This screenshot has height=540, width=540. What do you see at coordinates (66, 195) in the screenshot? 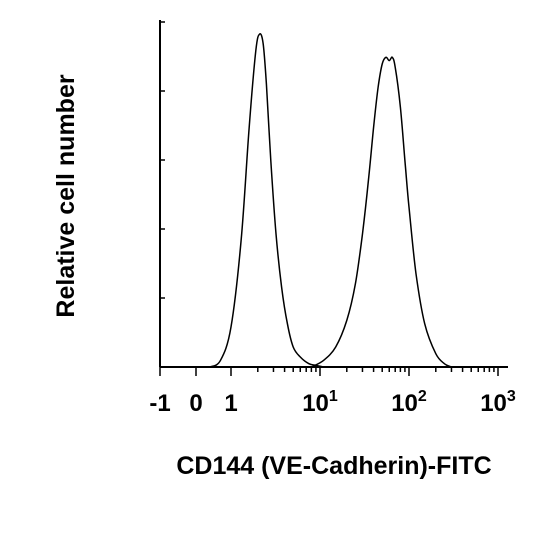
I see `y-axis-title: Relative cell number` at bounding box center [66, 195].